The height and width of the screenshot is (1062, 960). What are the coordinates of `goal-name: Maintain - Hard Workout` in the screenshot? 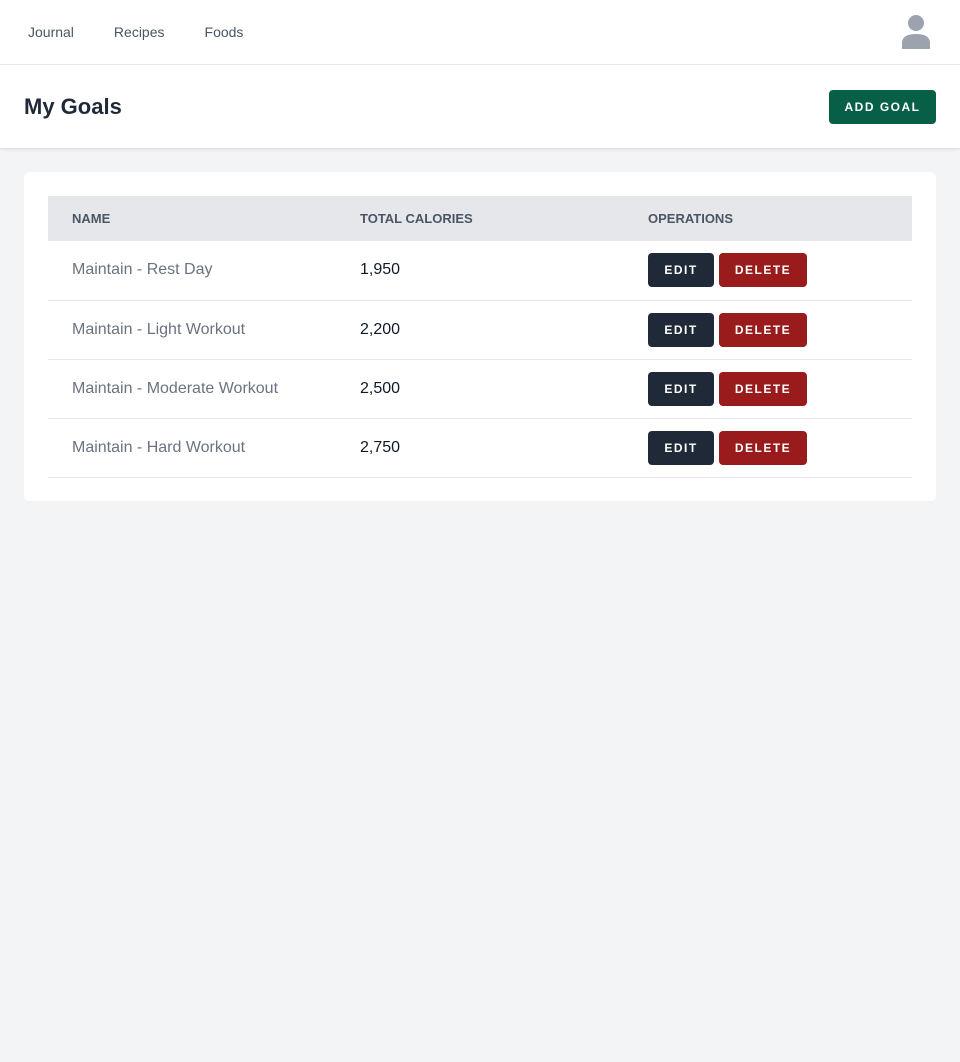 It's located at (192, 448).